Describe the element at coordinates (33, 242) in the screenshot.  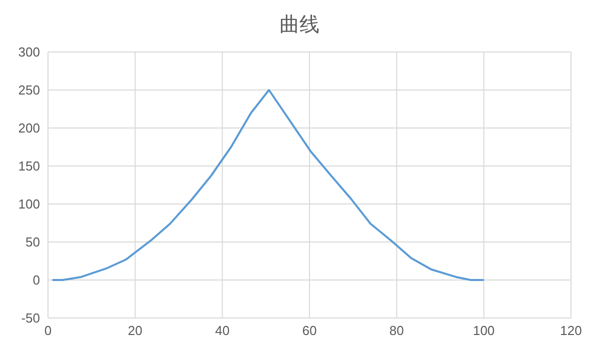
I see `y-tick-label: 50` at that location.